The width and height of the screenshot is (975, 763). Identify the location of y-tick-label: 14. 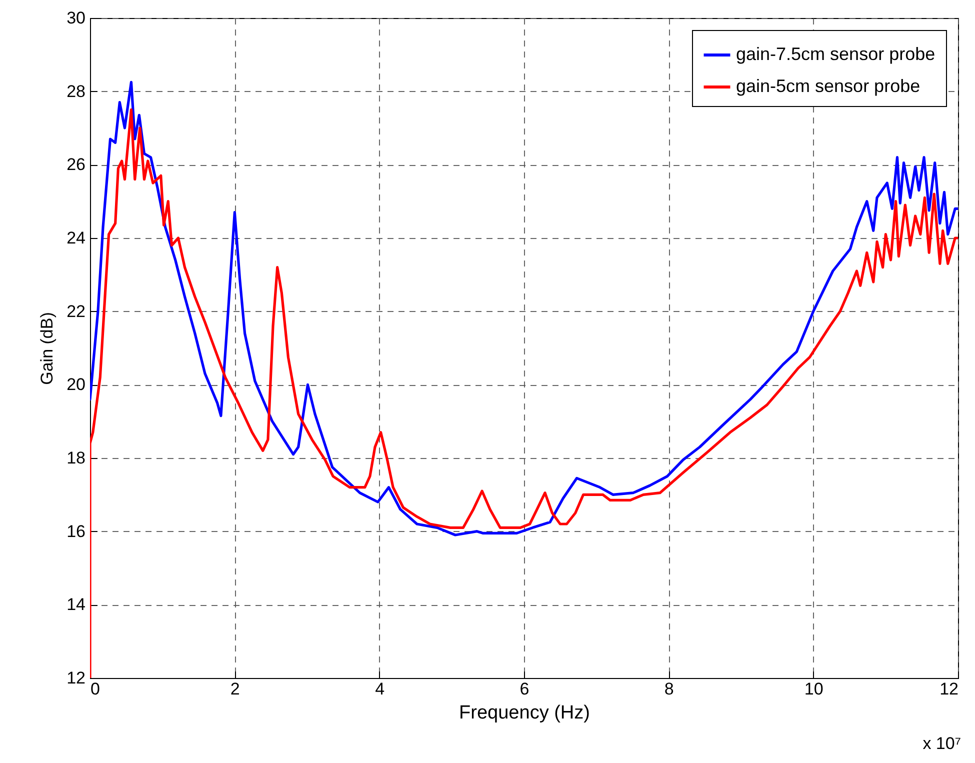
(76, 604).